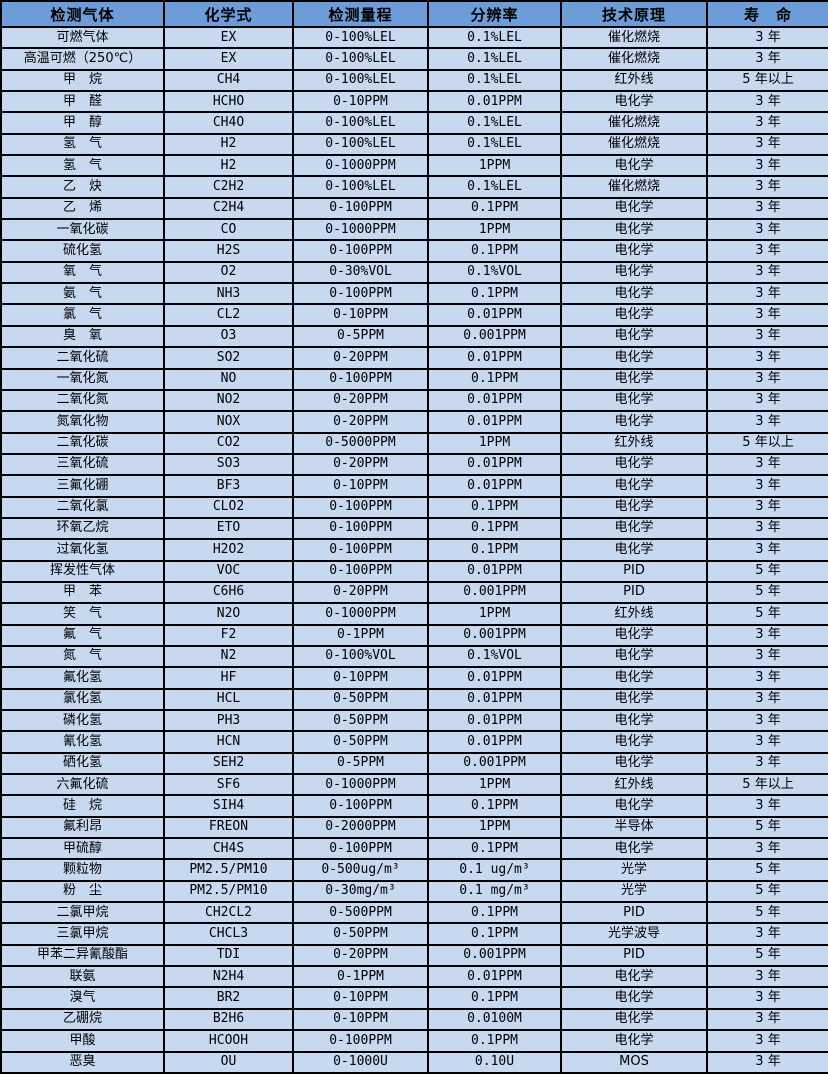 This screenshot has width=828, height=1074. I want to click on table-row: 甲苯二异氰酸酯 TDI 0-20PPM 0.001PPM PID 5 年, so click(414, 955).